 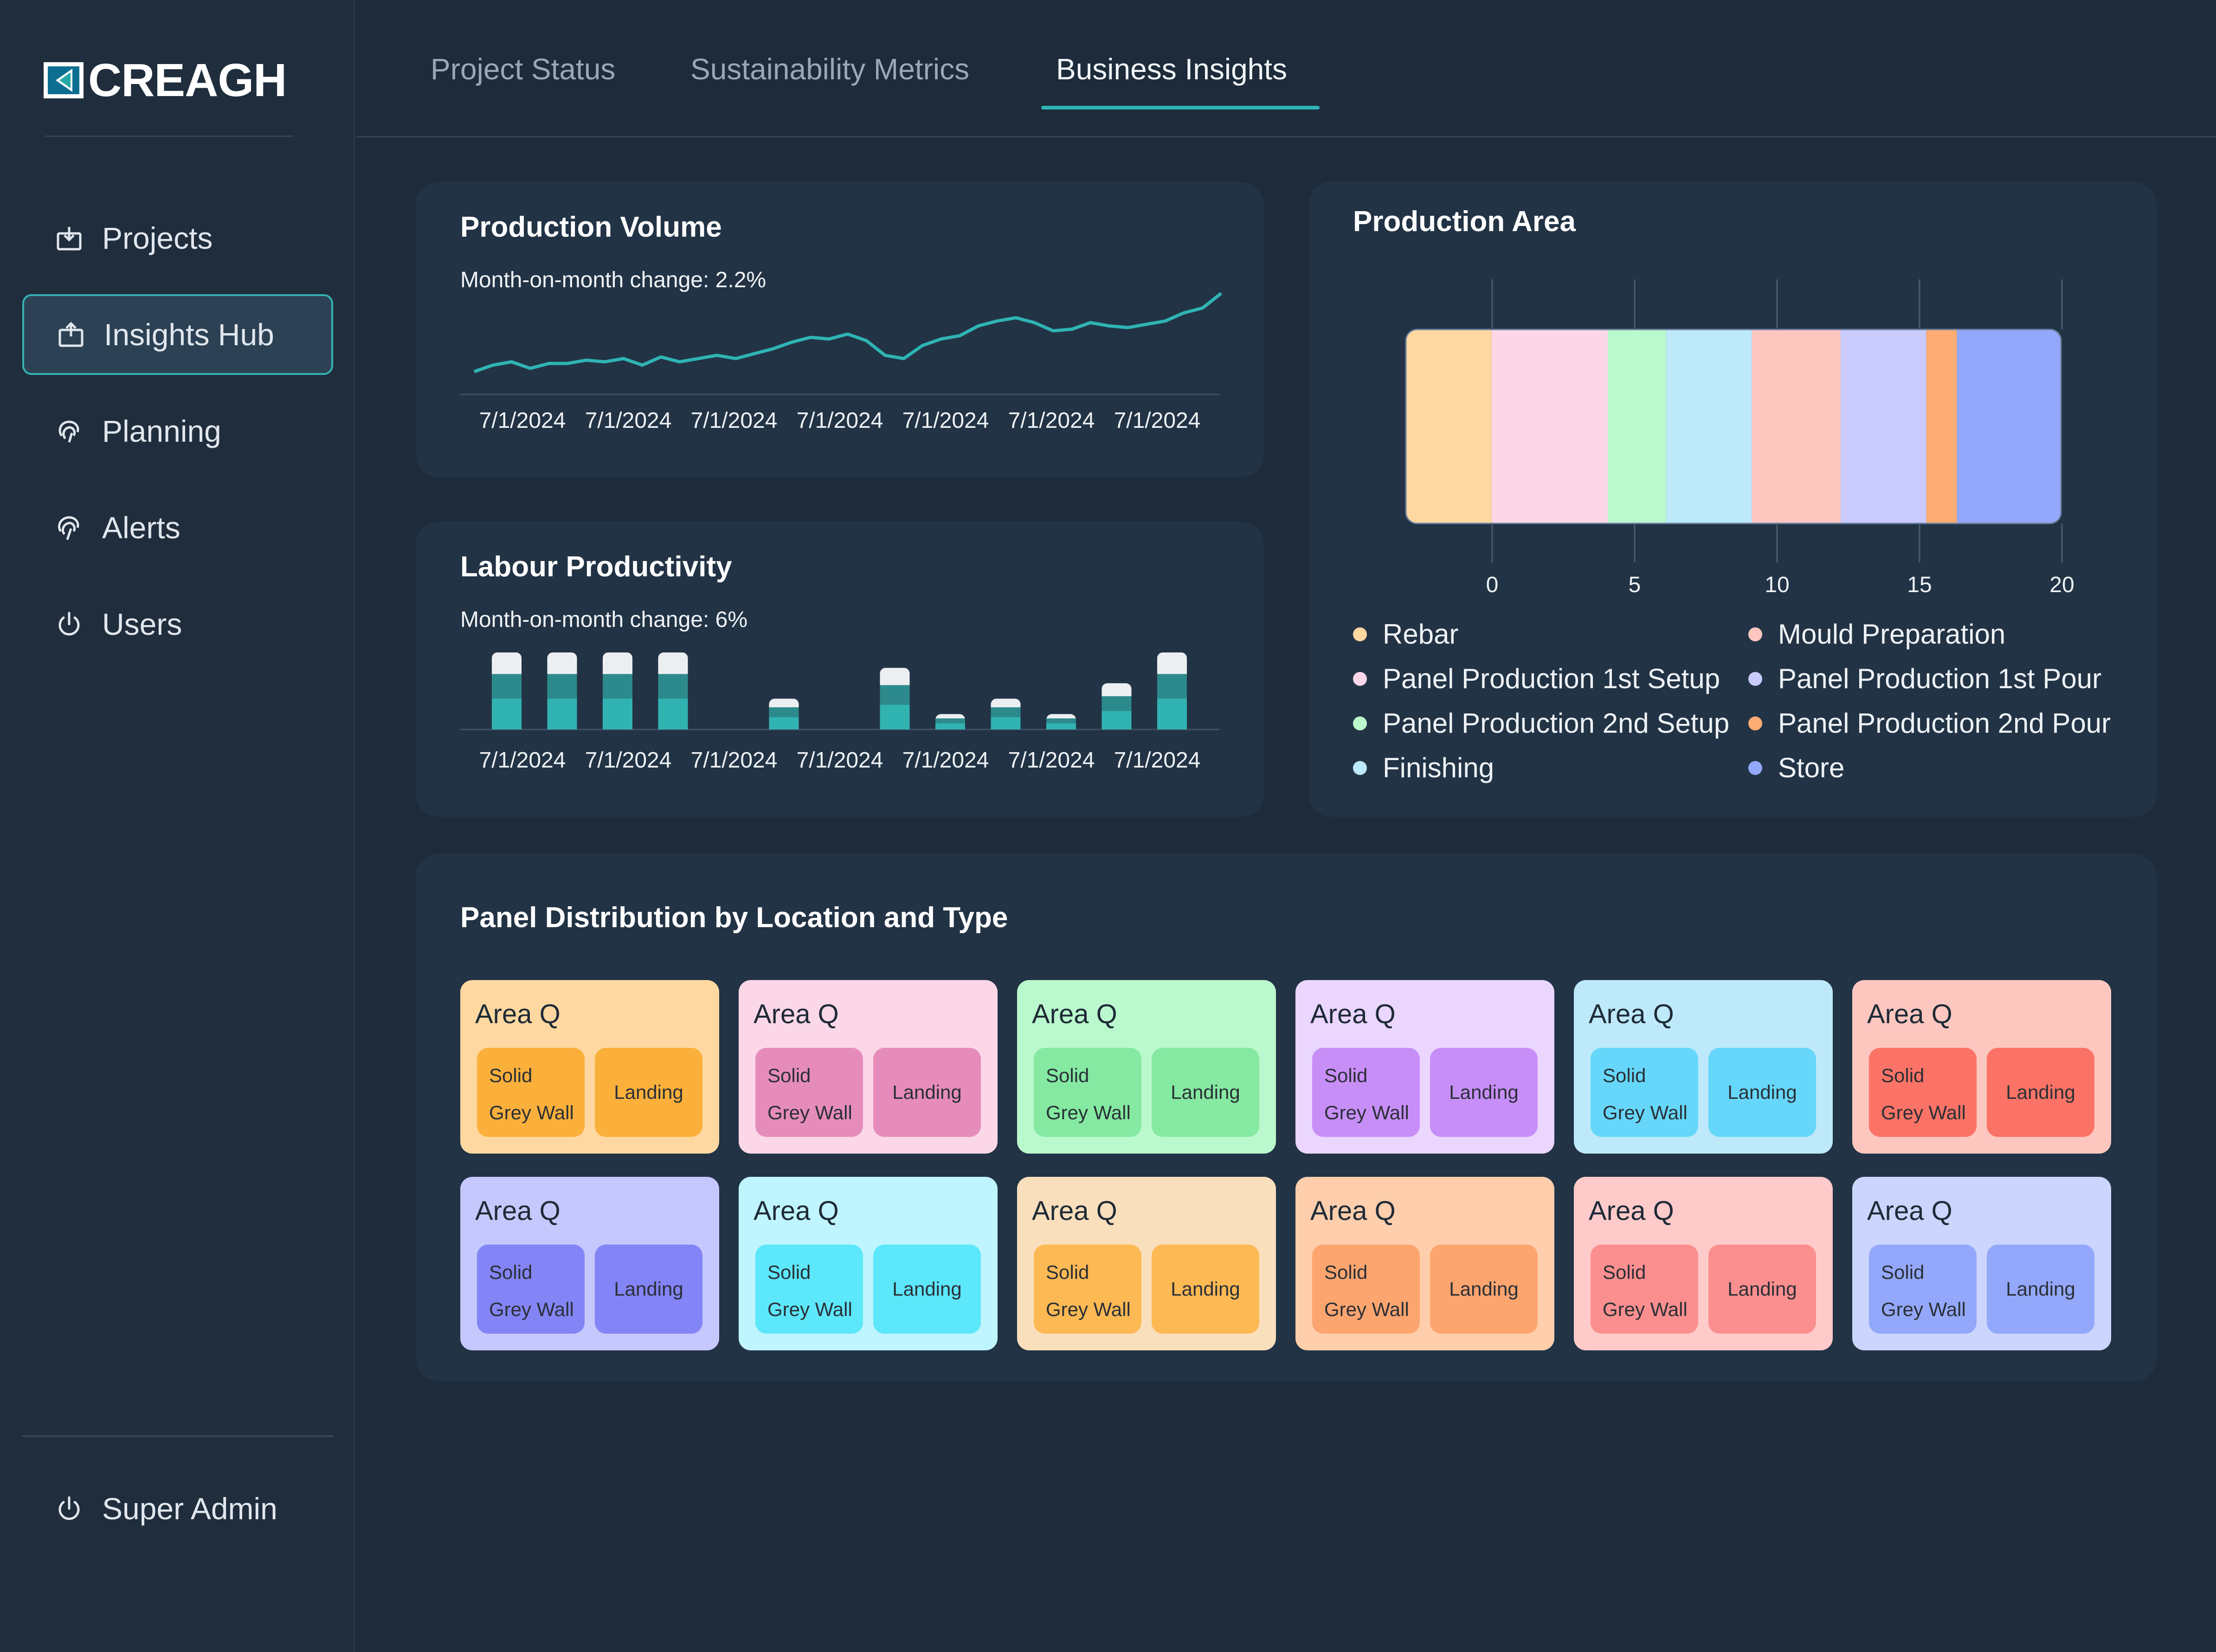 What do you see at coordinates (71, 334) in the screenshot?
I see `insights-icon` at bounding box center [71, 334].